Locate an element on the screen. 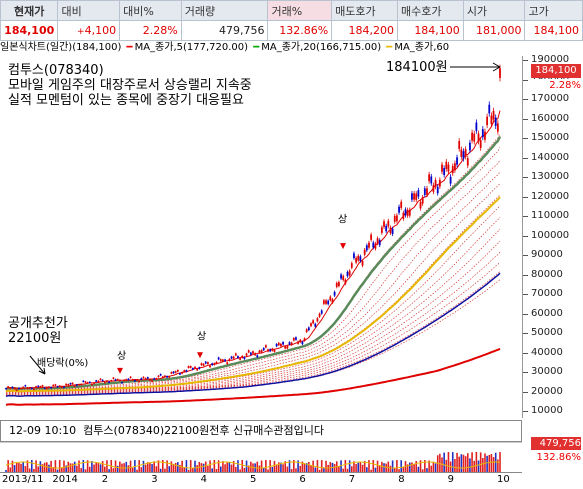 The height and width of the screenshot is (489, 583). up-arrow-icon: + is located at coordinates (81, 32).